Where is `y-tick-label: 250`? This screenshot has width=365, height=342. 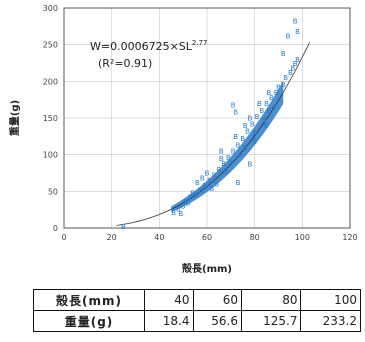 y-tick-label: 250 is located at coordinates (50, 45).